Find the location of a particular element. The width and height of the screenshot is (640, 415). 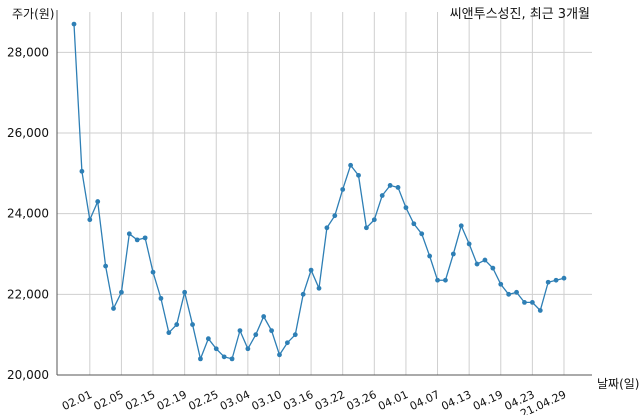

y-tick-label: 28,000 is located at coordinates (28, 52).